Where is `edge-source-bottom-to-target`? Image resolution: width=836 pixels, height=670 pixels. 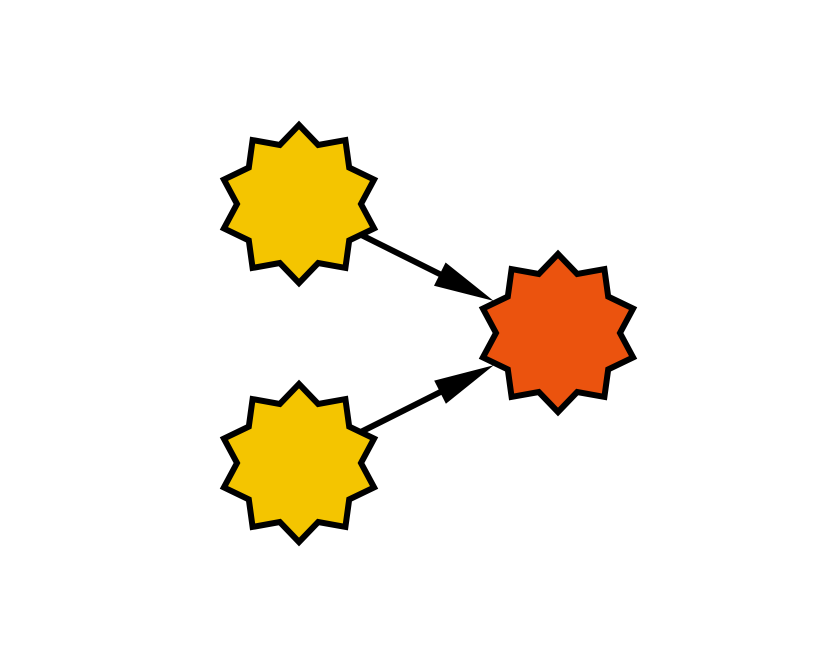 edge-source-bottom-to-target is located at coordinates (427, 400).